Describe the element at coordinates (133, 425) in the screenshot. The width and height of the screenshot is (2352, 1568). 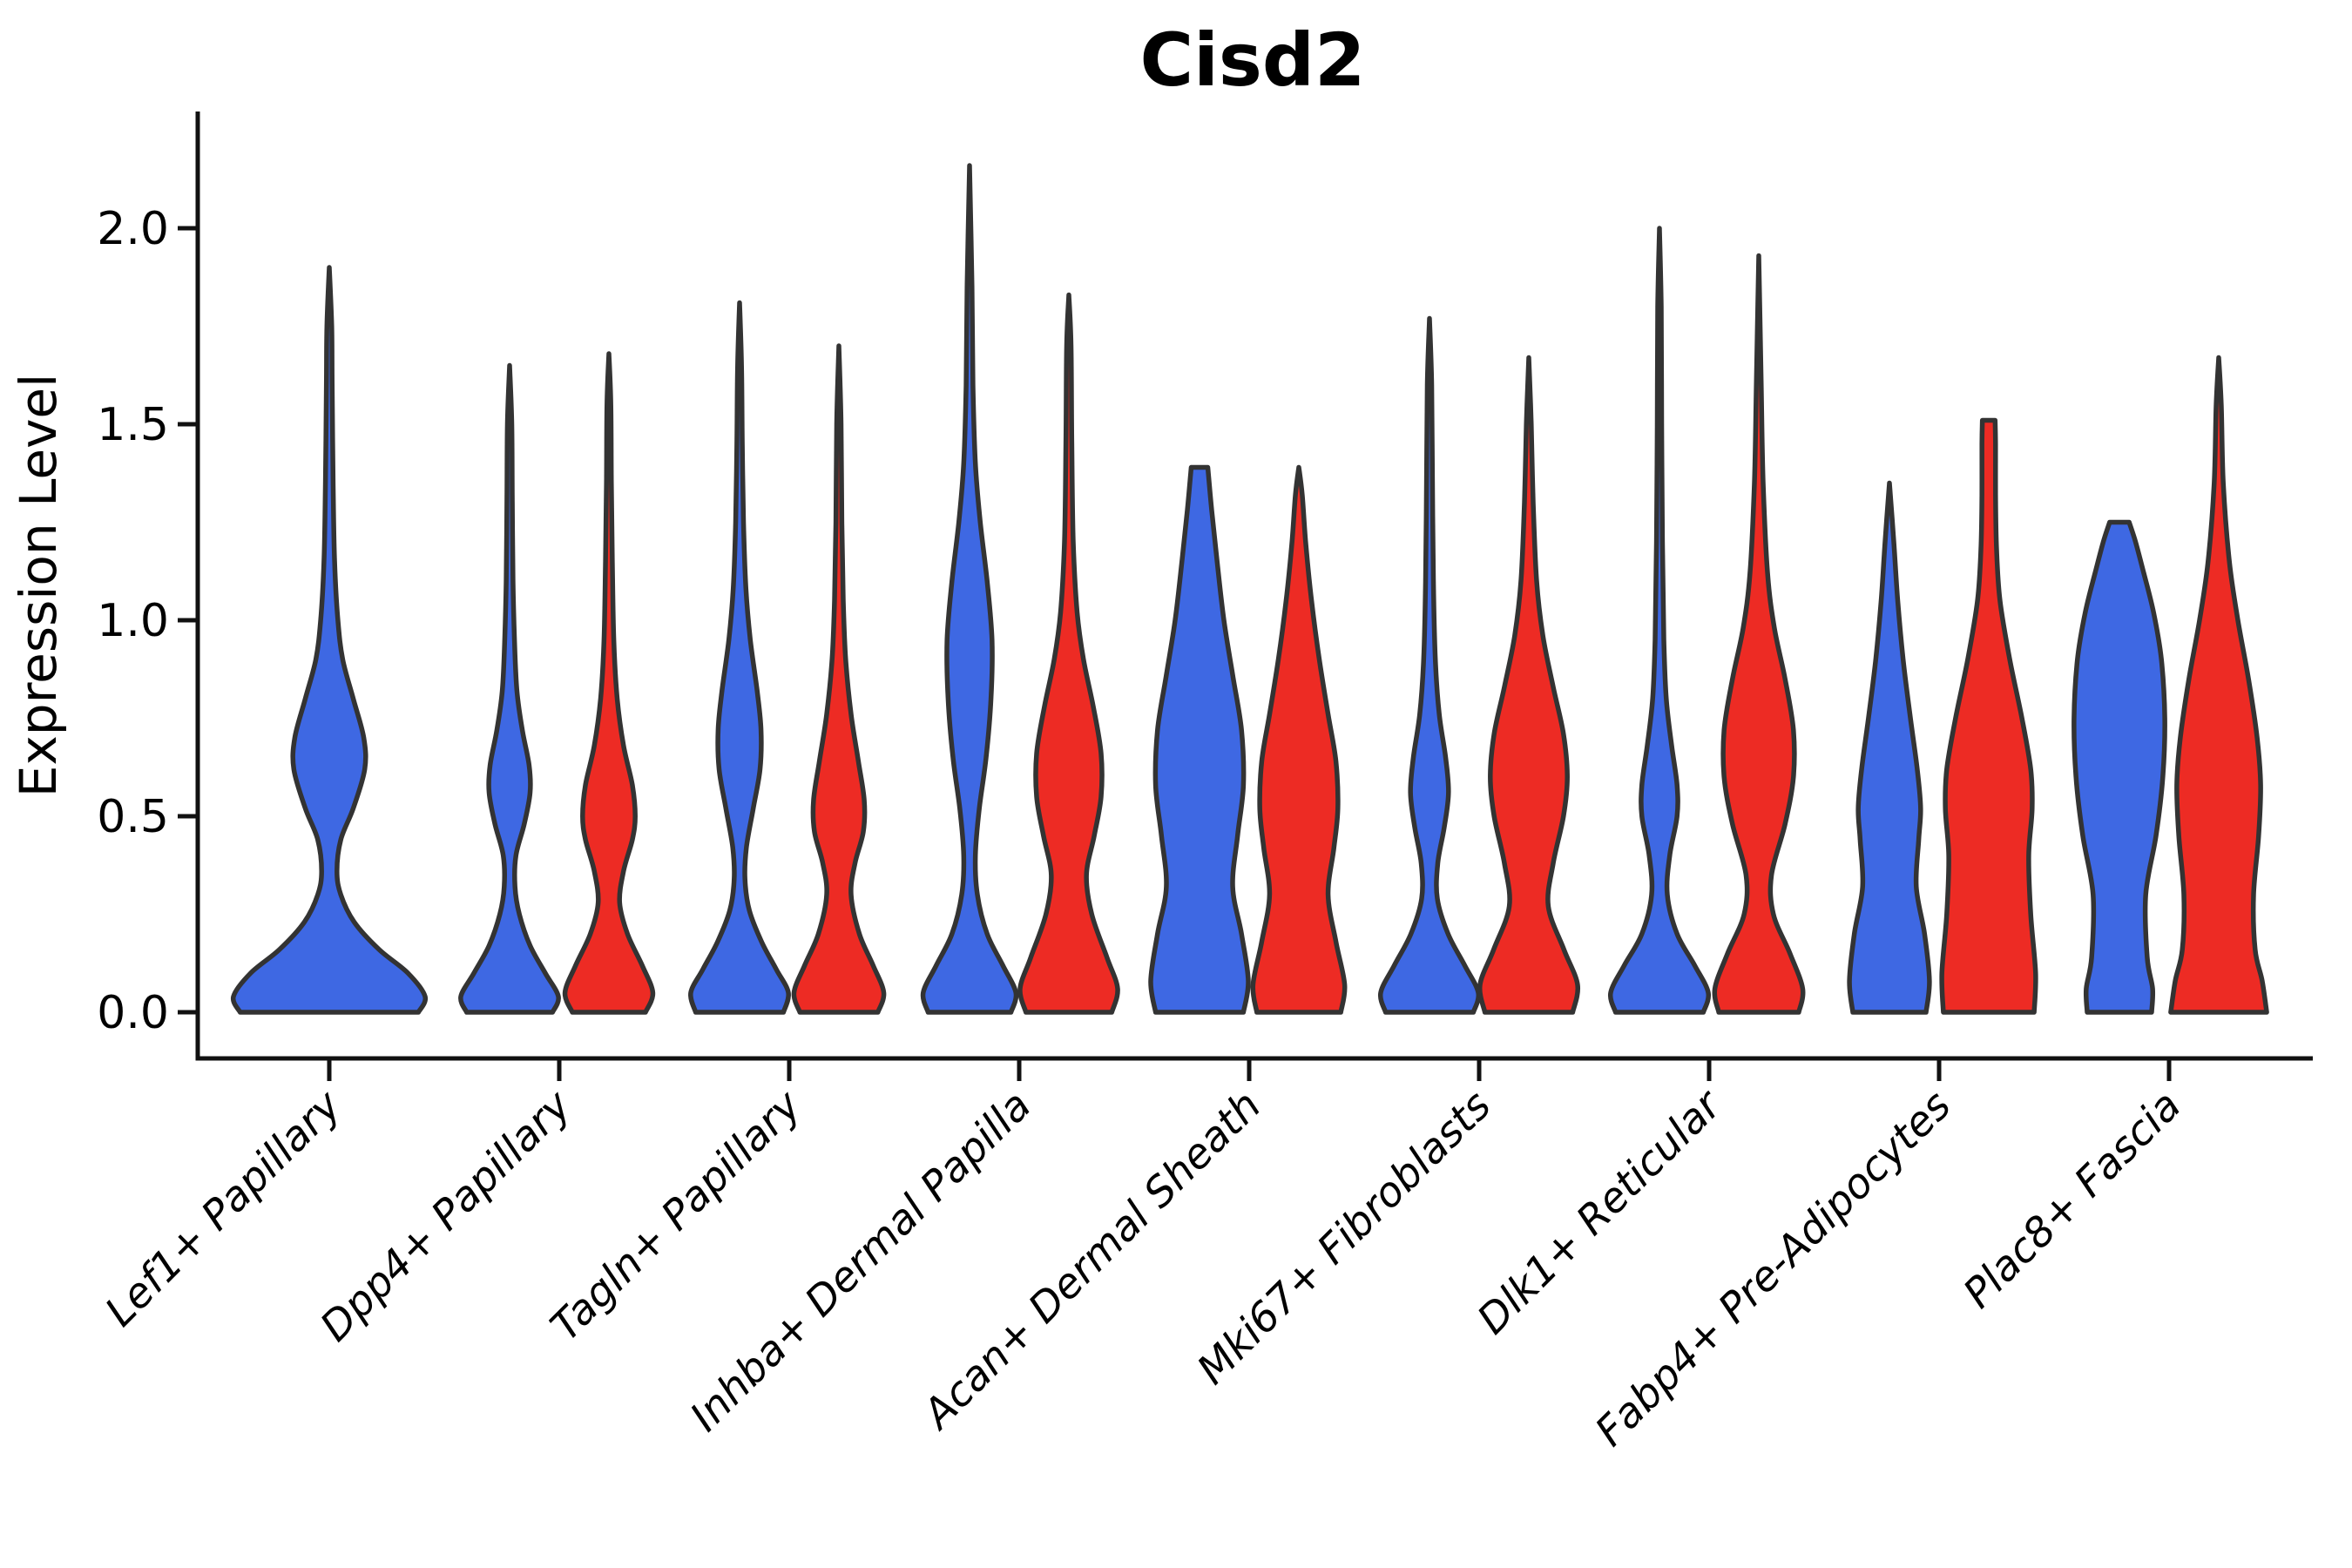
I see `y-tick-label: 1.5` at that location.